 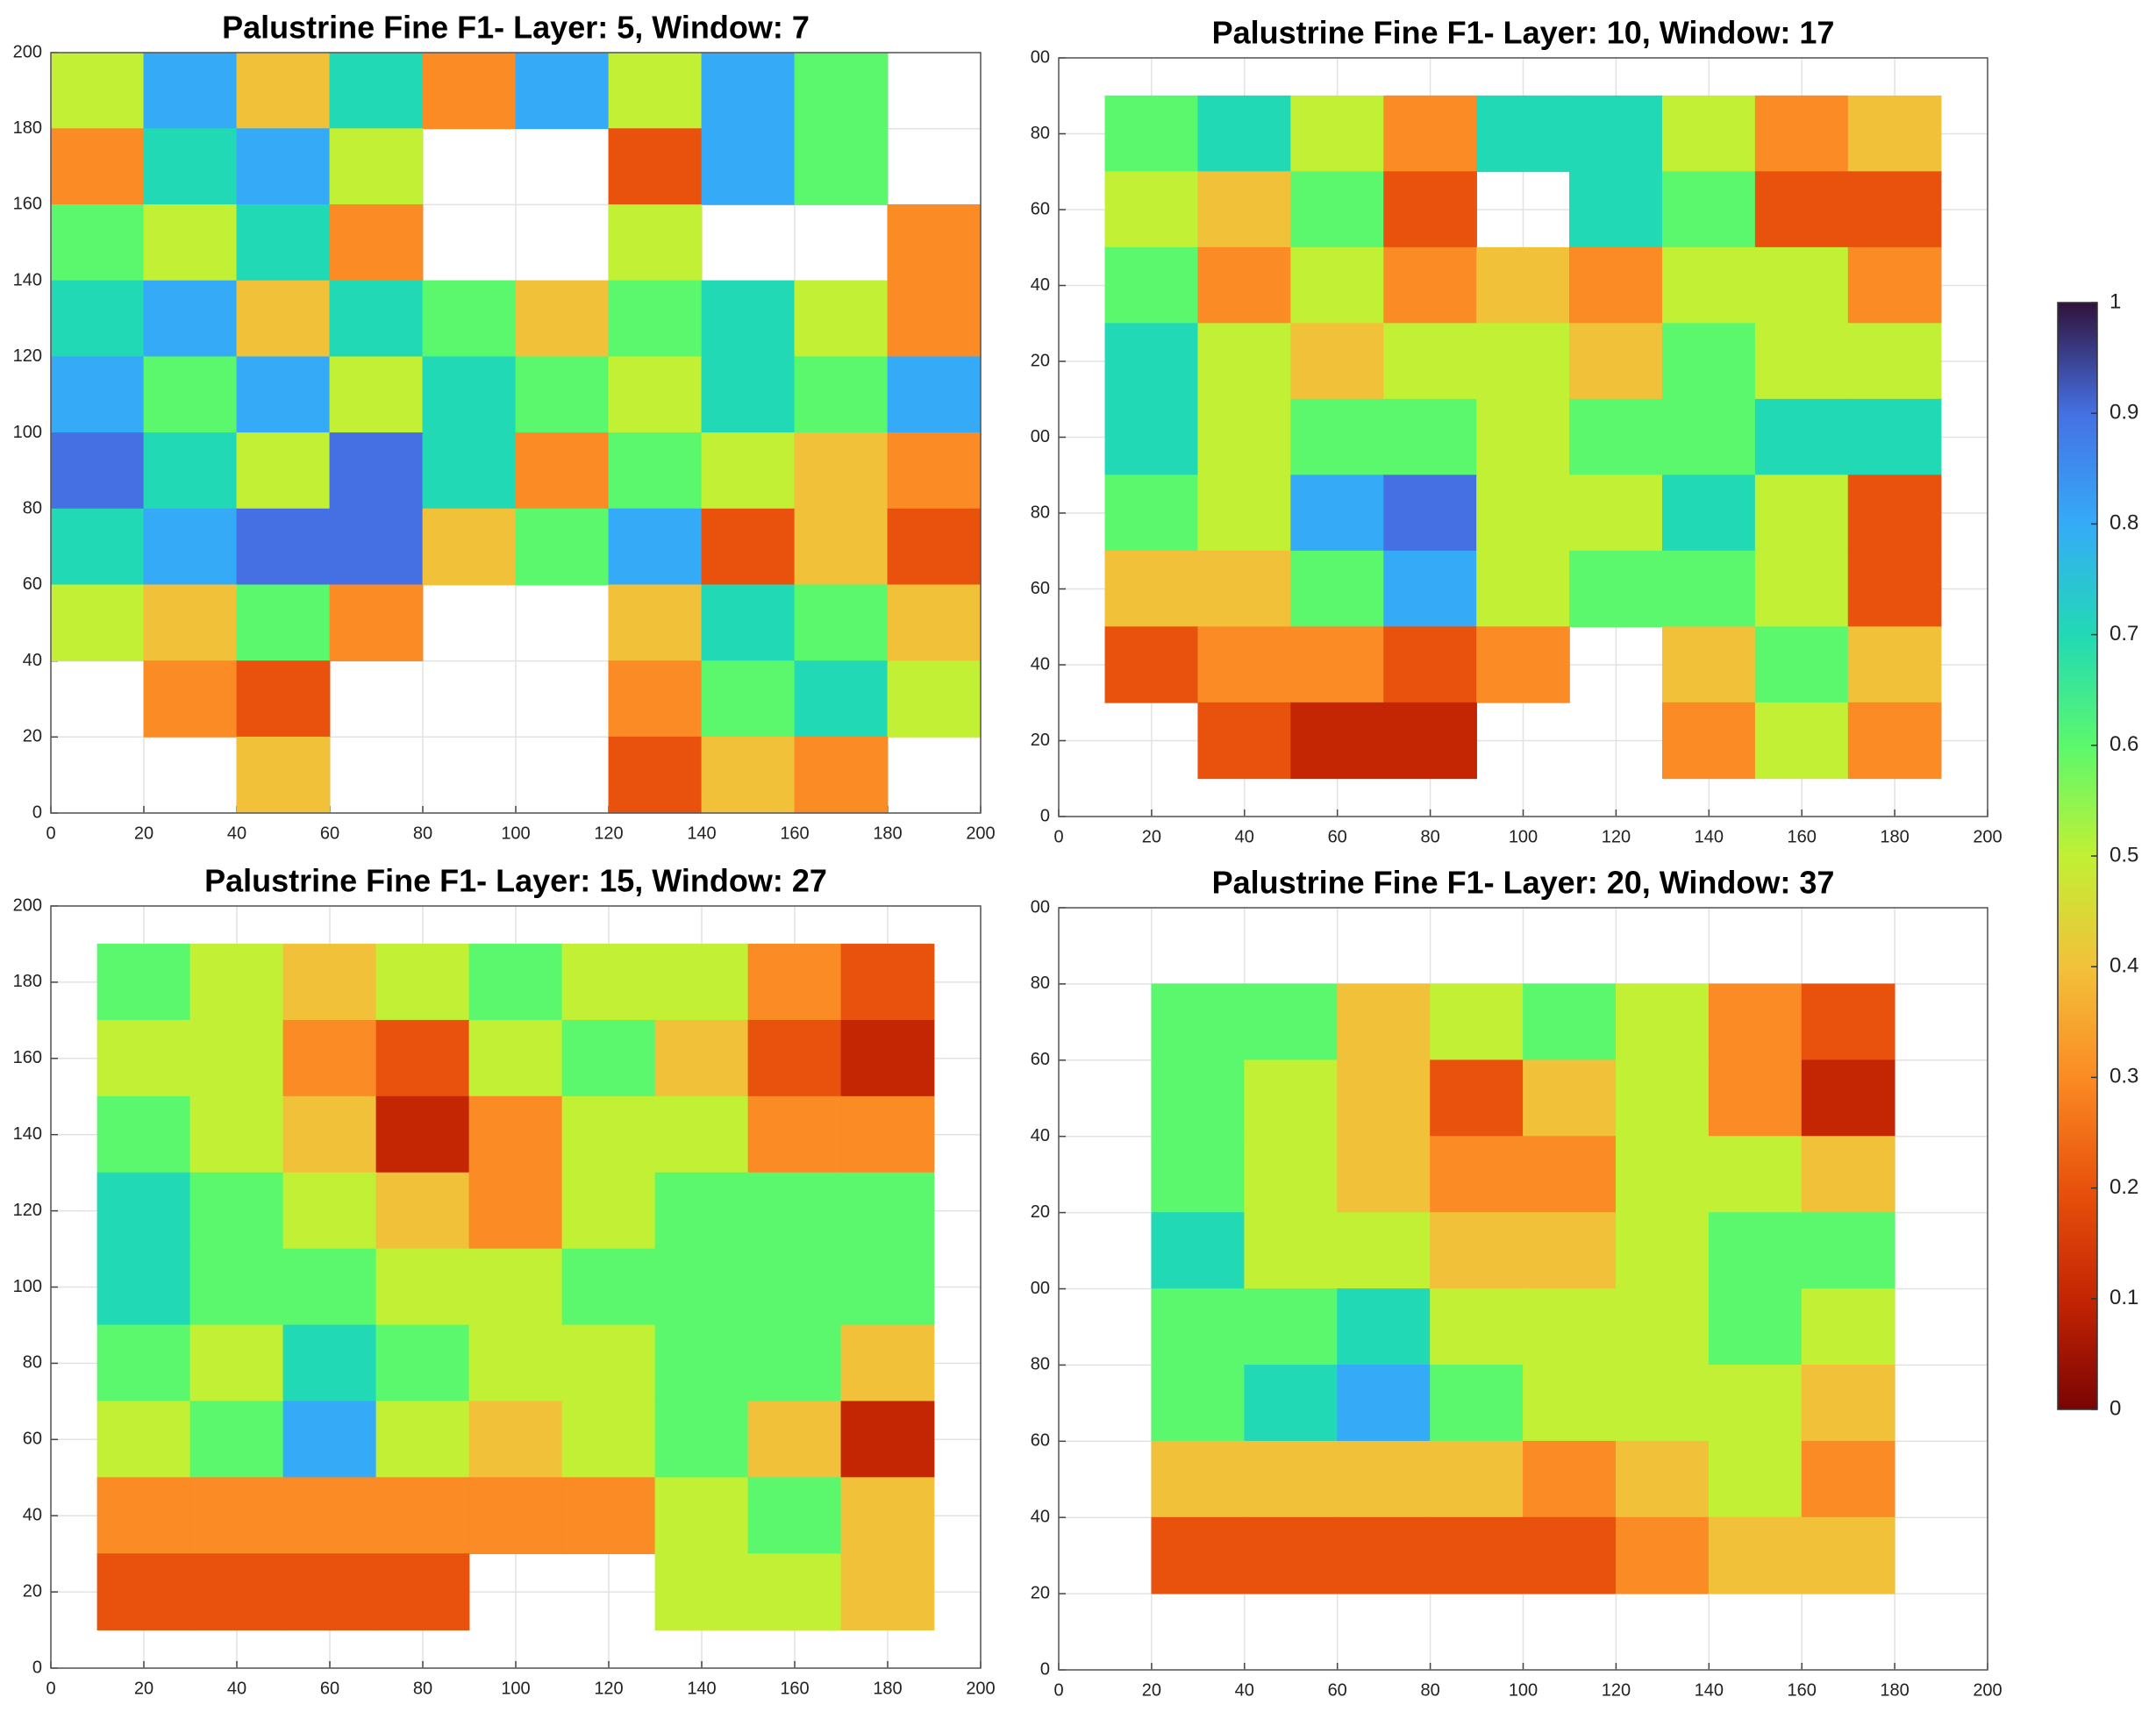 I want to click on x-tick-label: 20, so click(x=1151, y=836).